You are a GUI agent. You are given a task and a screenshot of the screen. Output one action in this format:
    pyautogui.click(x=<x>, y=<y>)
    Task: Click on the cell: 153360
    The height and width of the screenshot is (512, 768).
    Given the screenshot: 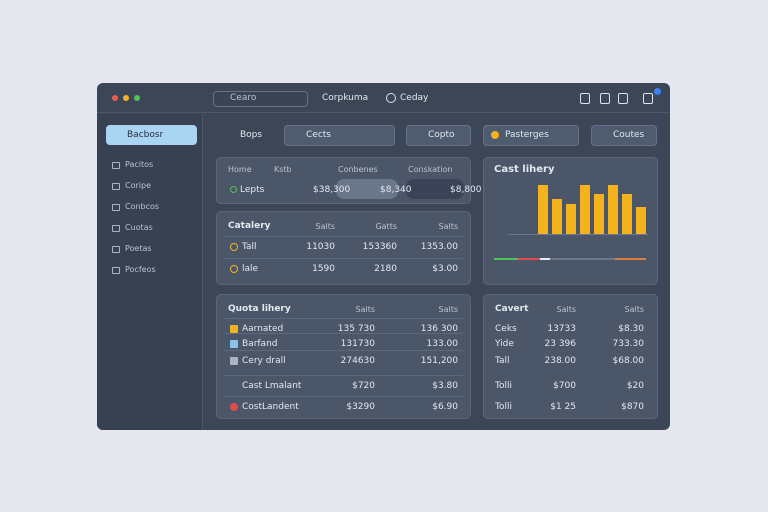 What is the action you would take?
    pyautogui.click(x=379, y=247)
    